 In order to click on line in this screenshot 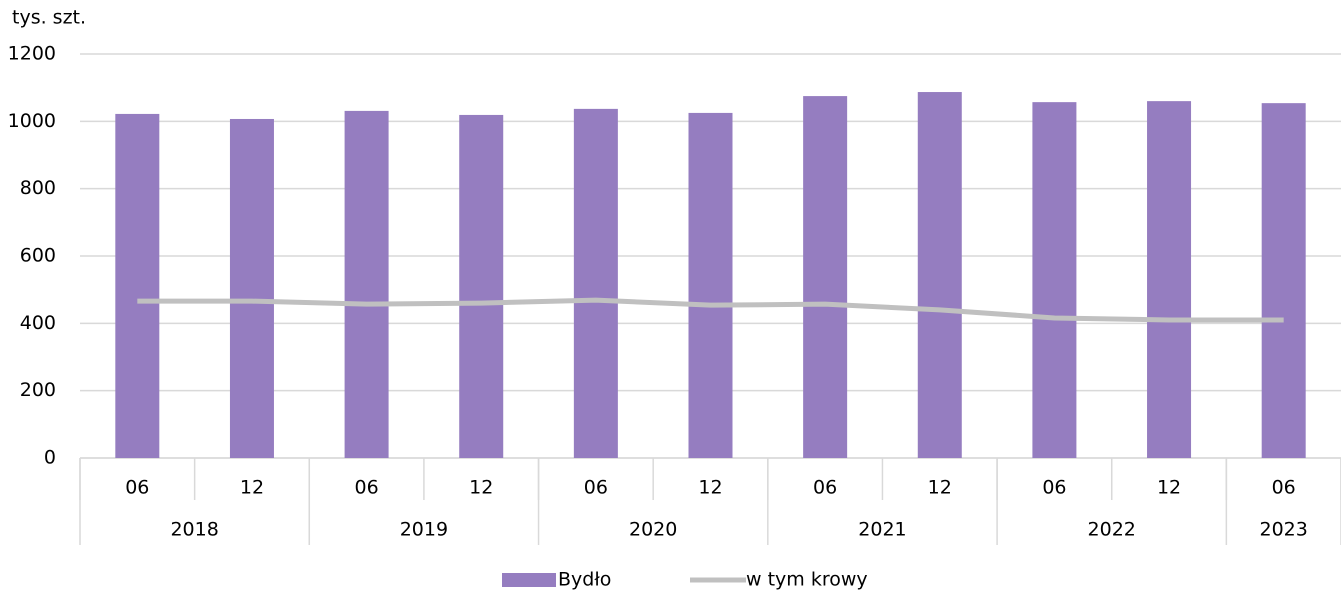, I will do `click(710, 310)`.